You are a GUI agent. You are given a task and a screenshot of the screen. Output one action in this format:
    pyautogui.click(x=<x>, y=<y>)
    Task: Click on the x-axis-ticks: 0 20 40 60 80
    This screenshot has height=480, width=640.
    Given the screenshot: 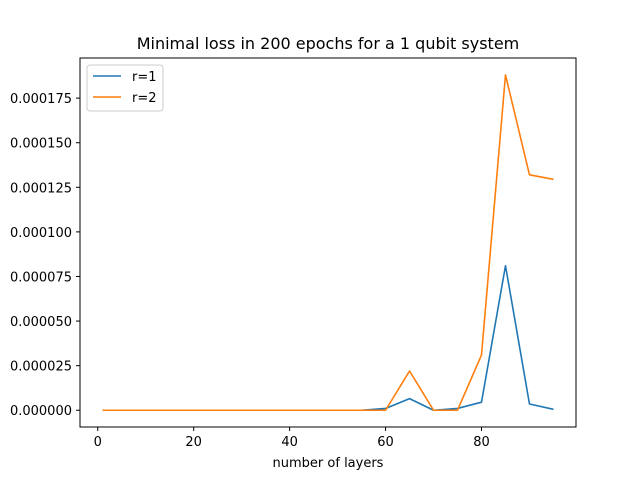 What is the action you would take?
    pyautogui.click(x=292, y=438)
    